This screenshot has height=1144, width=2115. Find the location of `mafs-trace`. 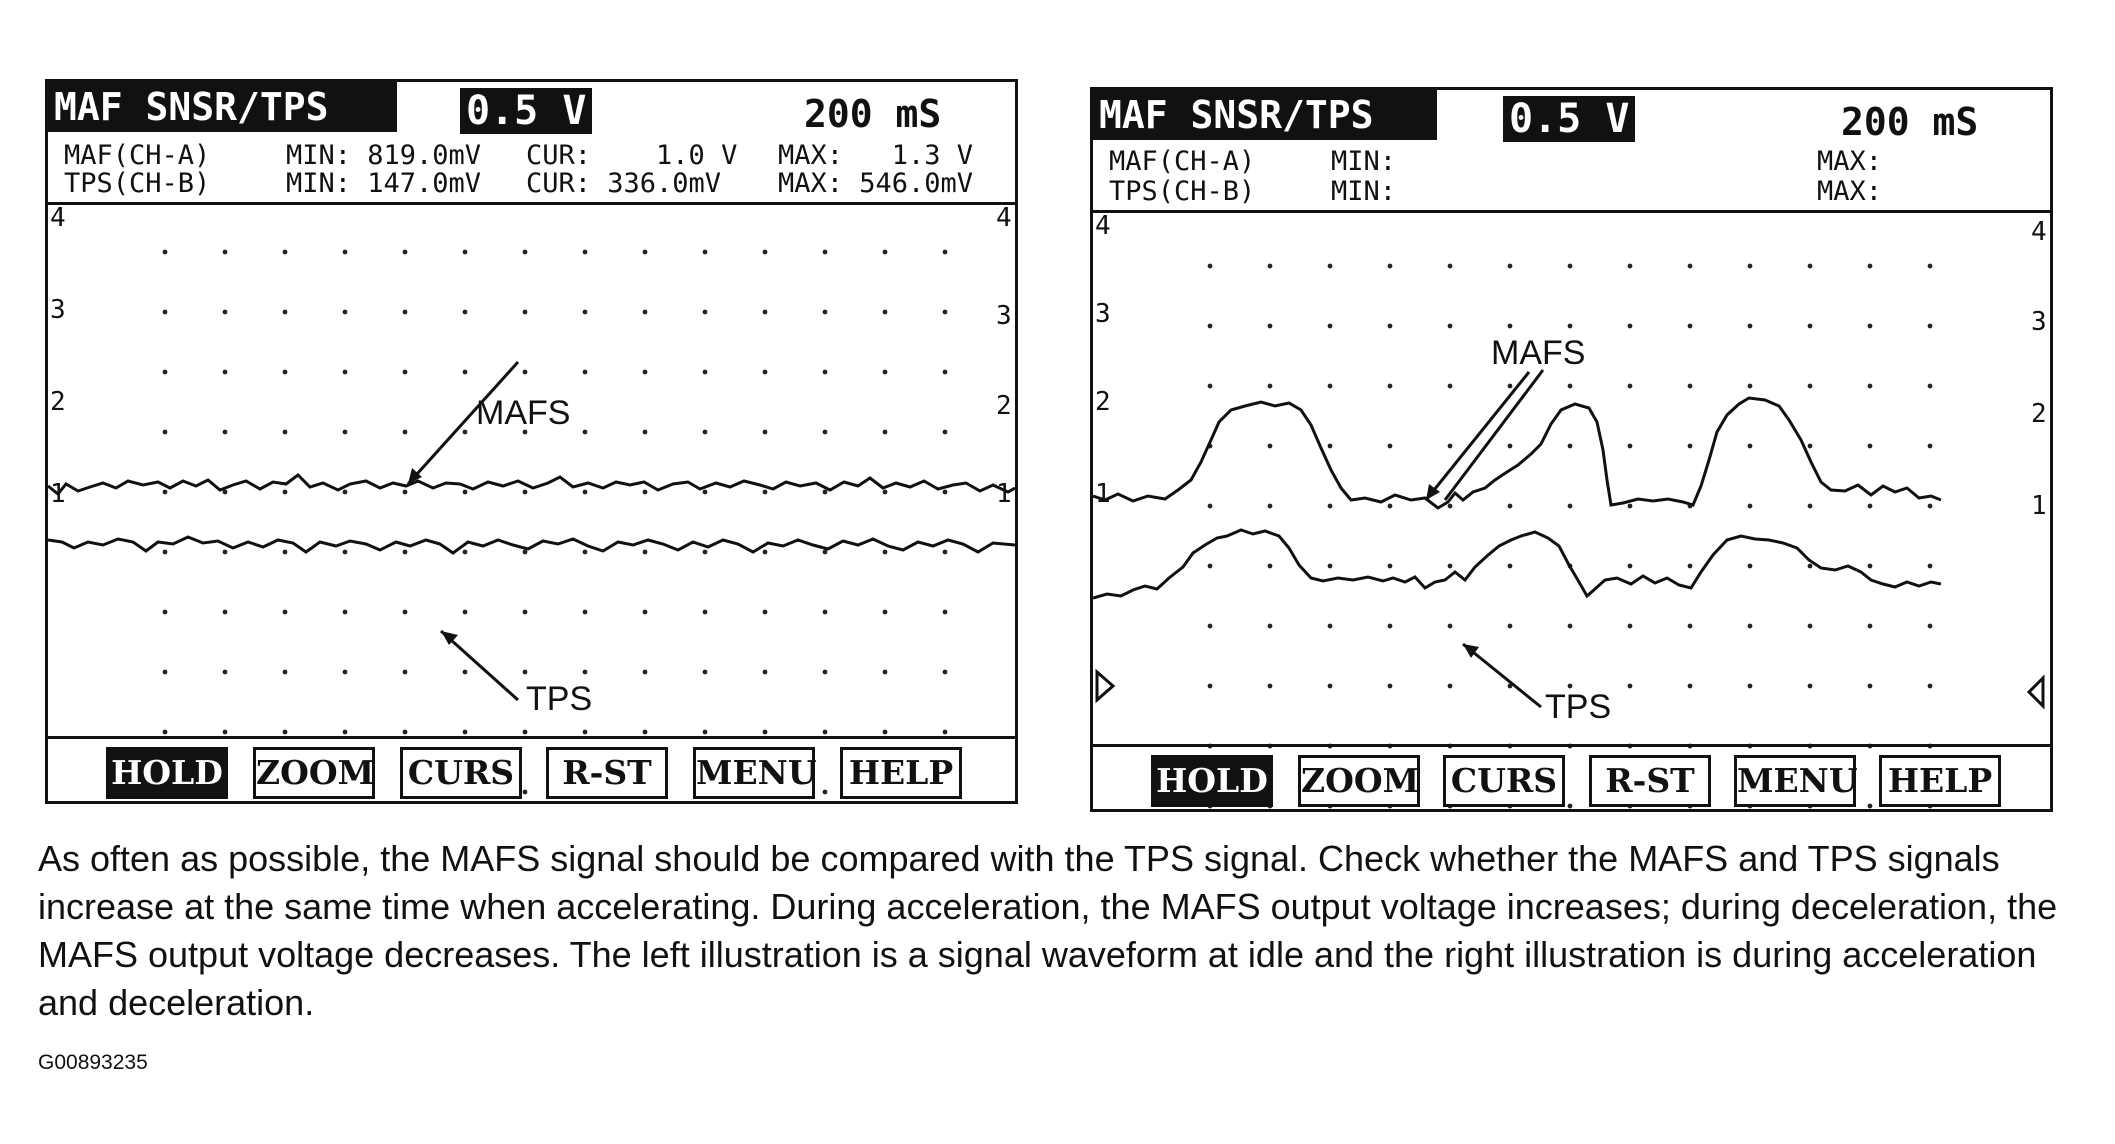

mafs-trace is located at coordinates (531, 485).